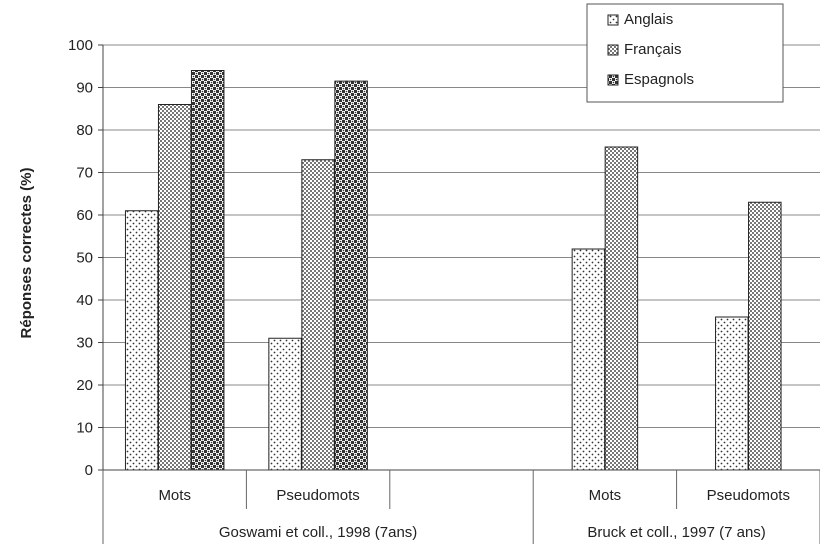 Image resolution: width=820 pixels, height=544 pixels. I want to click on y-tick-label: 20, so click(84, 385).